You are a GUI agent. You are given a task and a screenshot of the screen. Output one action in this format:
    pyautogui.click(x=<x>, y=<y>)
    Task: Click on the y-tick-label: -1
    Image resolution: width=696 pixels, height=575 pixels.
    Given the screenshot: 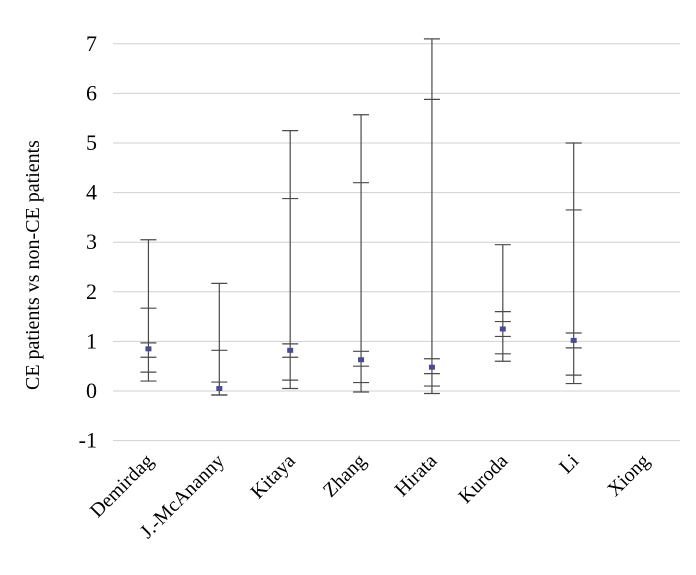 What is the action you would take?
    pyautogui.click(x=88, y=440)
    